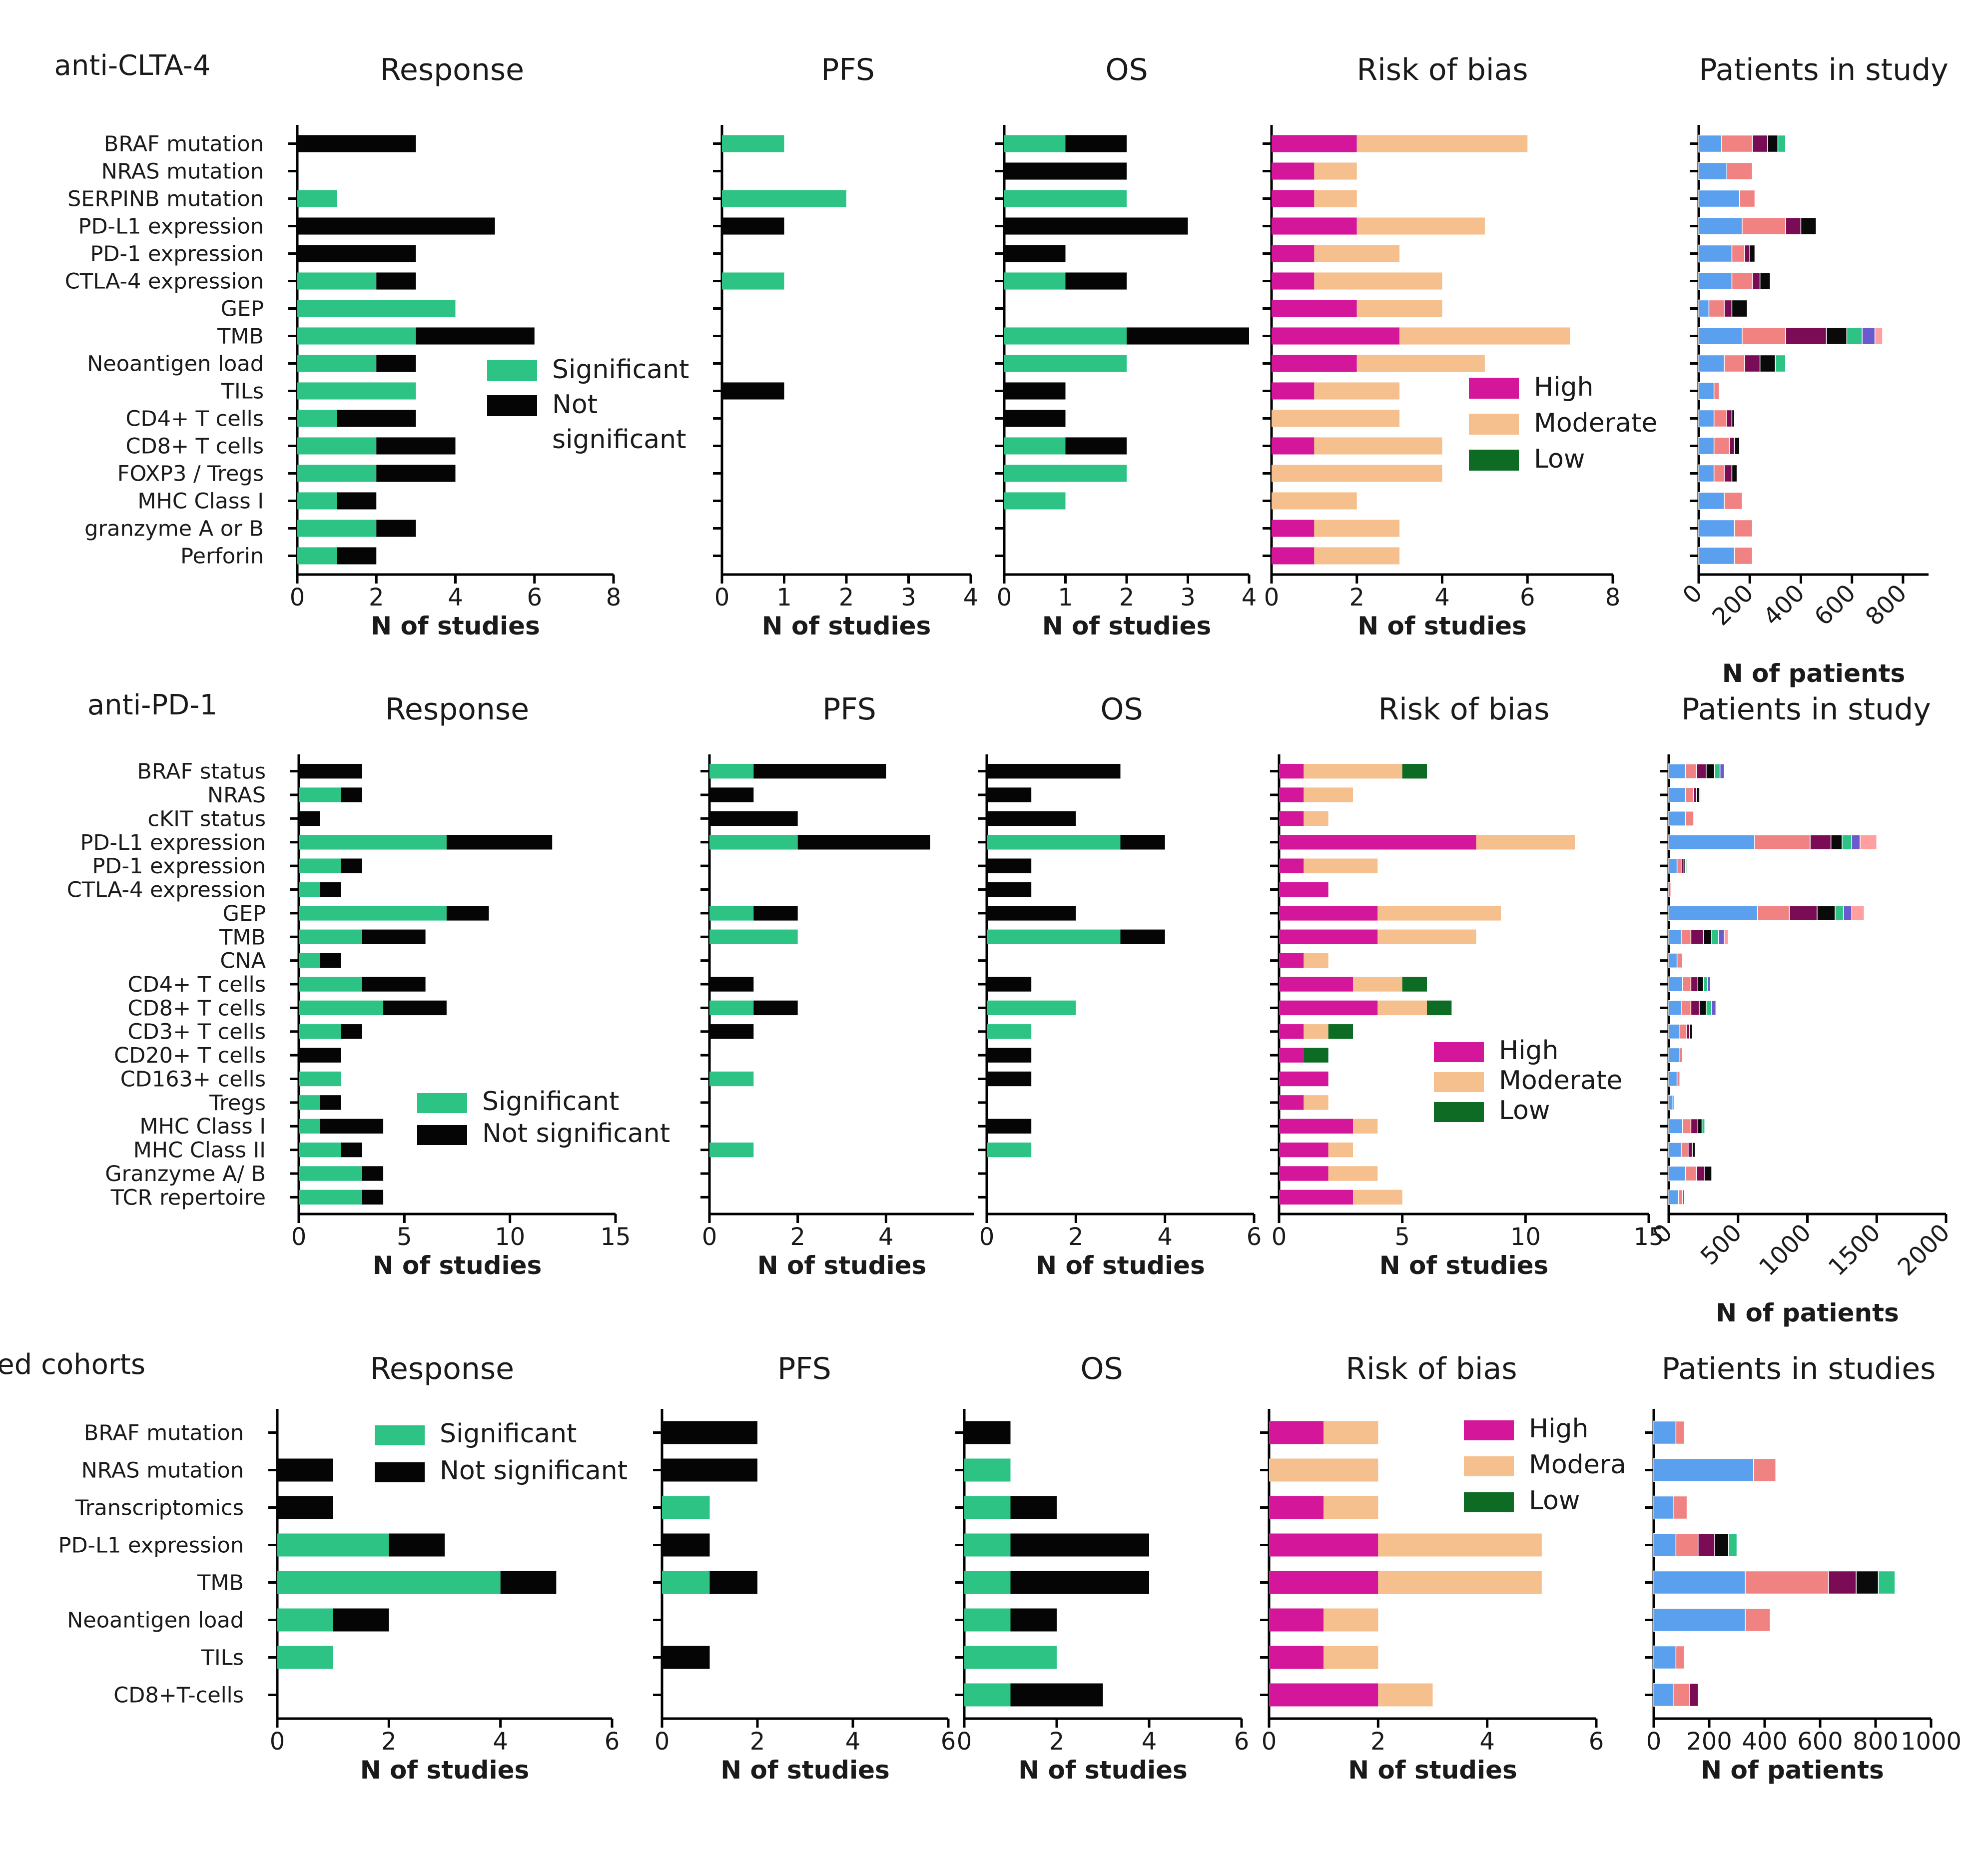  What do you see at coordinates (534, 1471) in the screenshot?
I see `legend-label: Not significant` at bounding box center [534, 1471].